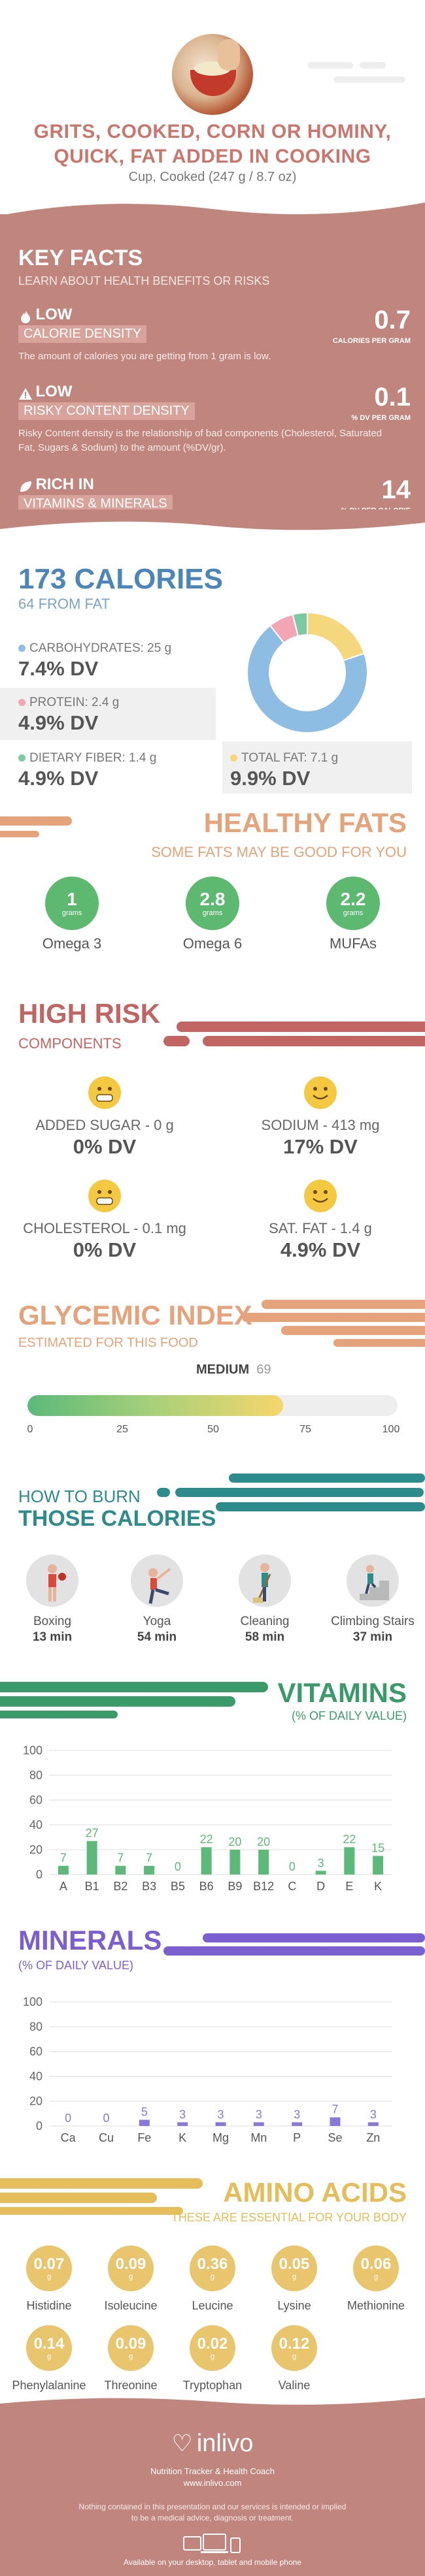  Describe the element at coordinates (63, 1886) in the screenshot. I see `vitamin-category-label: A` at that location.